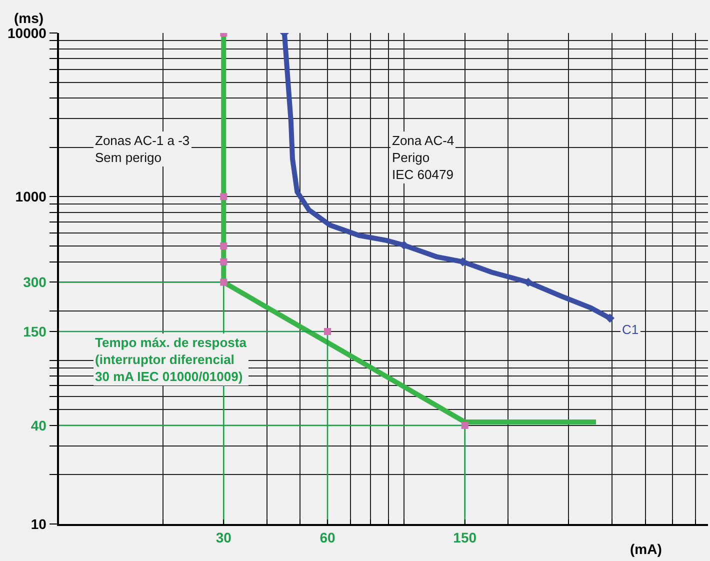  Describe the element at coordinates (646, 549) in the screenshot. I see `x-axis-title: (mA)` at that location.